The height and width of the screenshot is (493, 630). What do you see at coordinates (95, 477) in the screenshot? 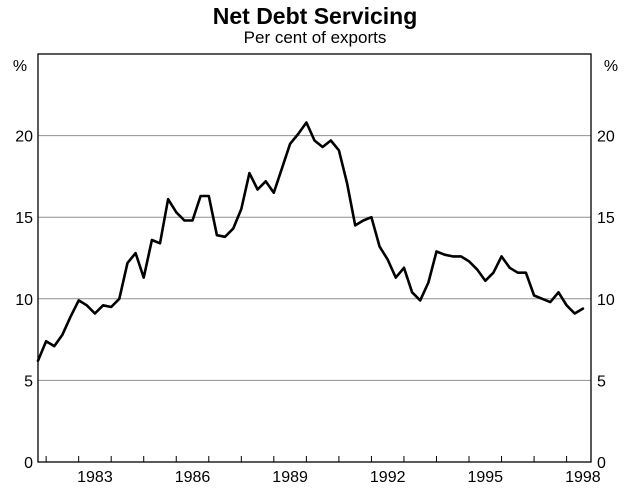
I see `x-tick-label-1983: 1983` at bounding box center [95, 477].